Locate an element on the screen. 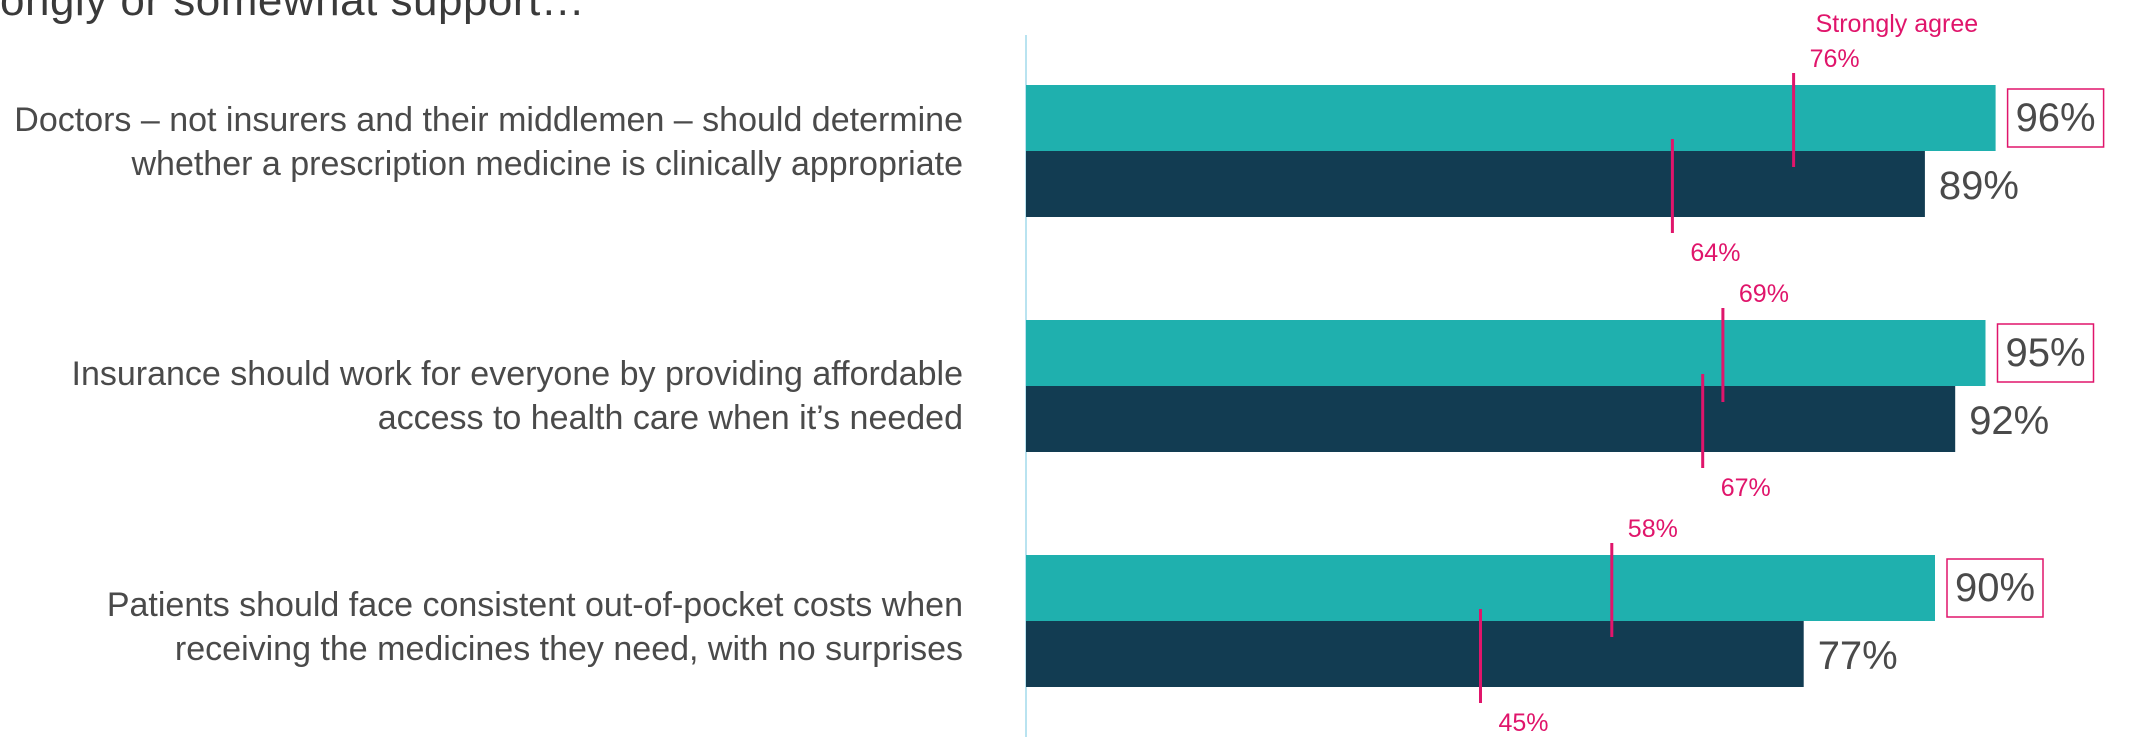 This screenshot has height=737, width=2139. value-label-series-a: 90% is located at coordinates (1995, 588).